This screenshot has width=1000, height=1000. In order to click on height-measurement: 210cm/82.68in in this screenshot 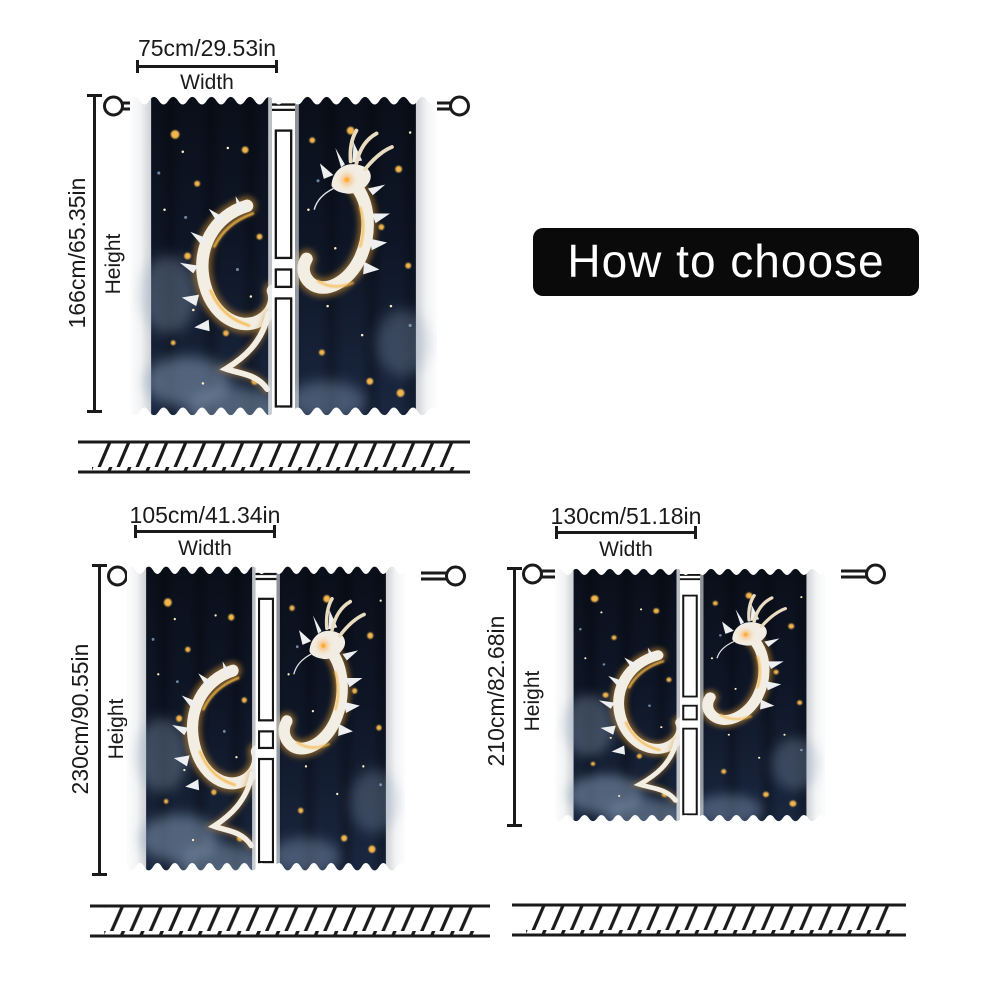, I will do `click(496, 691)`.